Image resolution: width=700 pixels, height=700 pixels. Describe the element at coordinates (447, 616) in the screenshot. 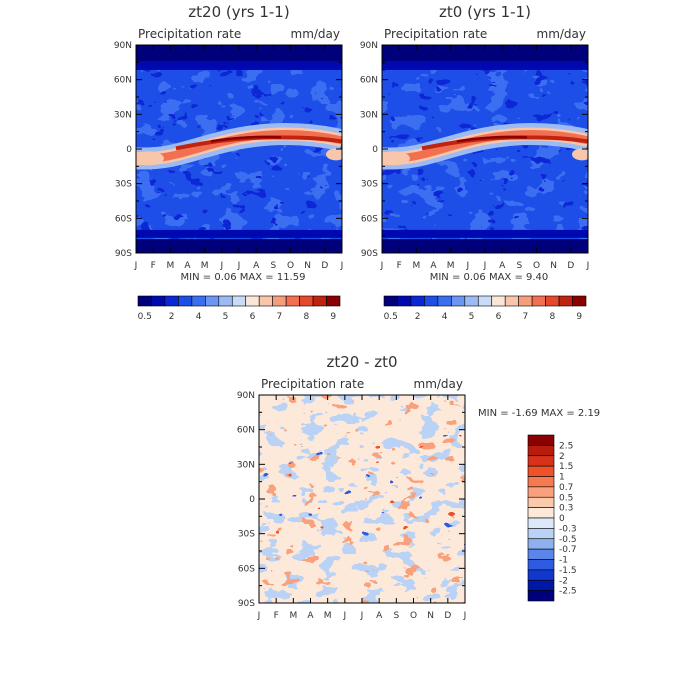

I see `x-tick-label: D` at that location.